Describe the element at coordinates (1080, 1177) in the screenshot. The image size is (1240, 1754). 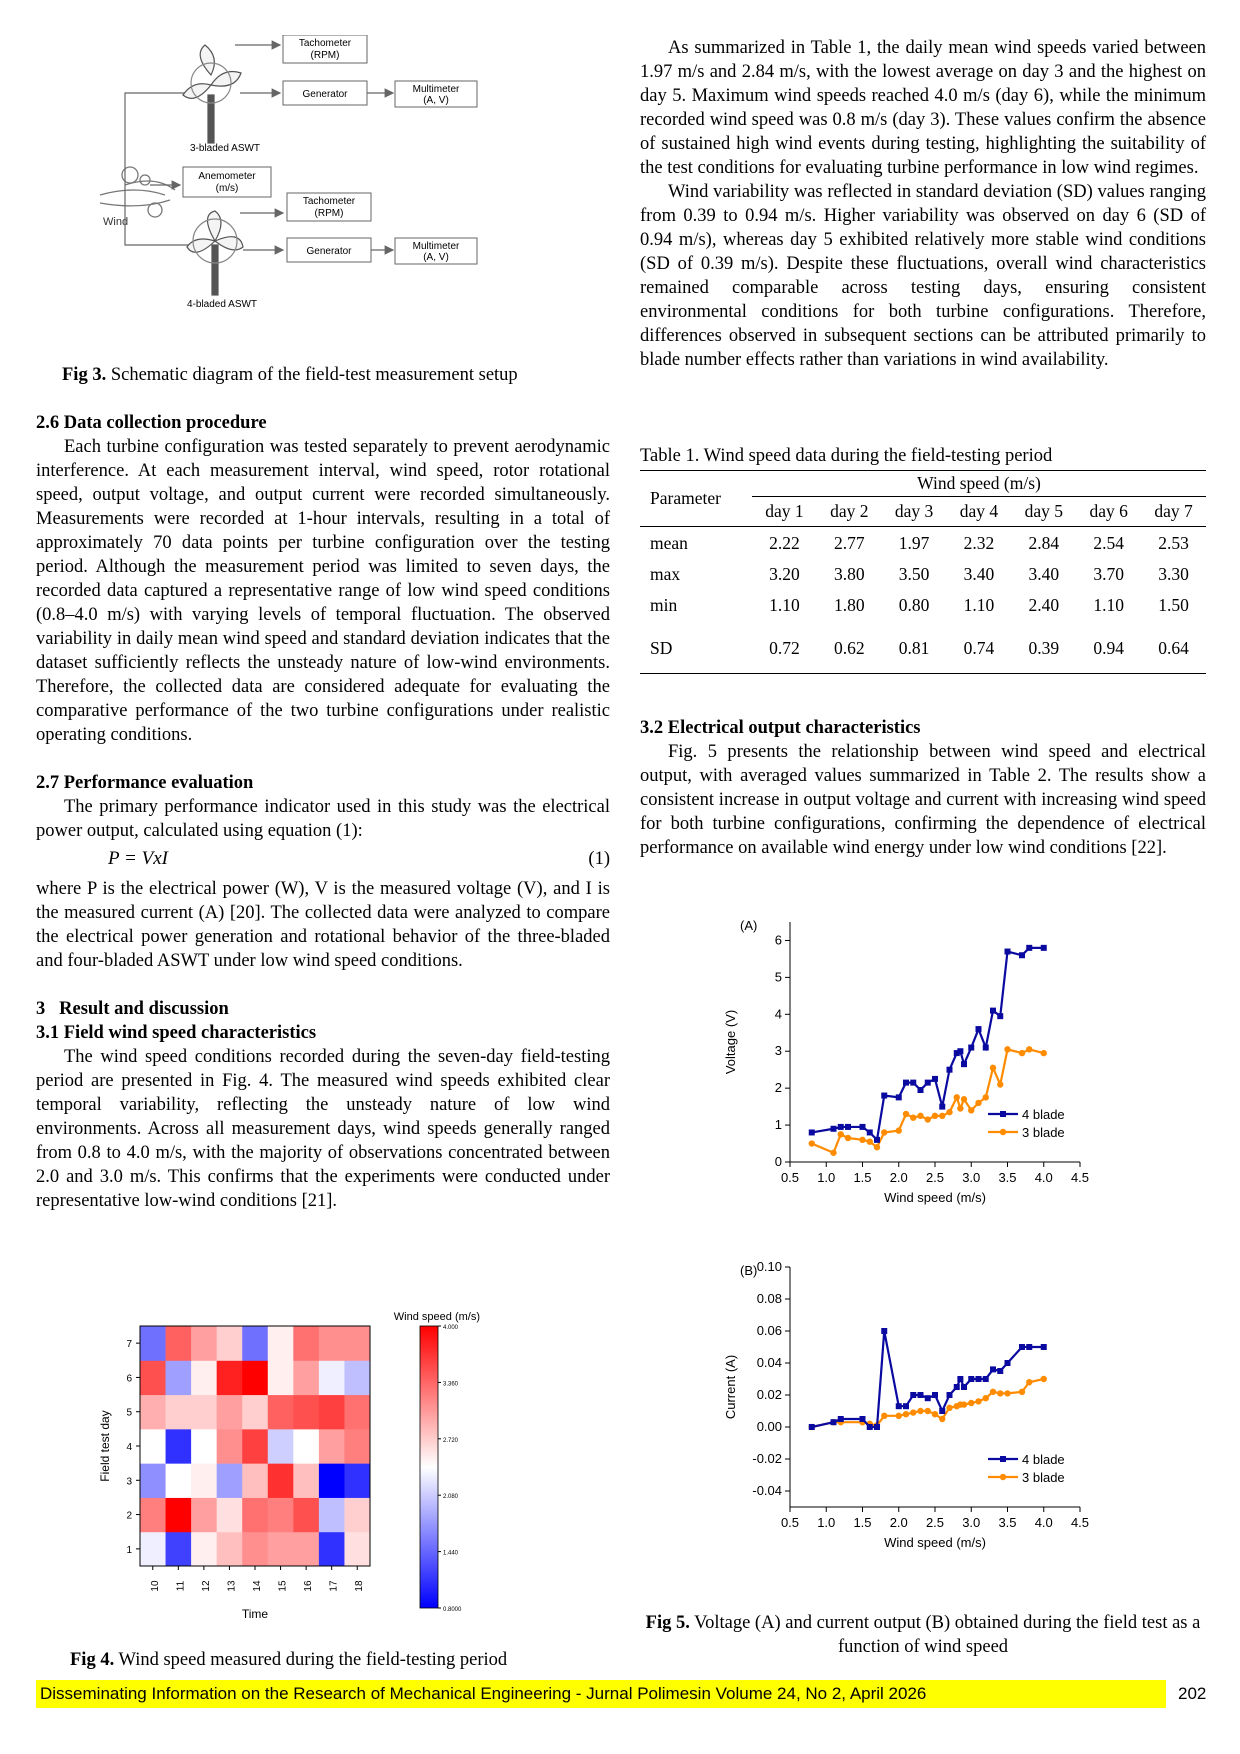
I see `x-tick-label: 4.5` at that location.